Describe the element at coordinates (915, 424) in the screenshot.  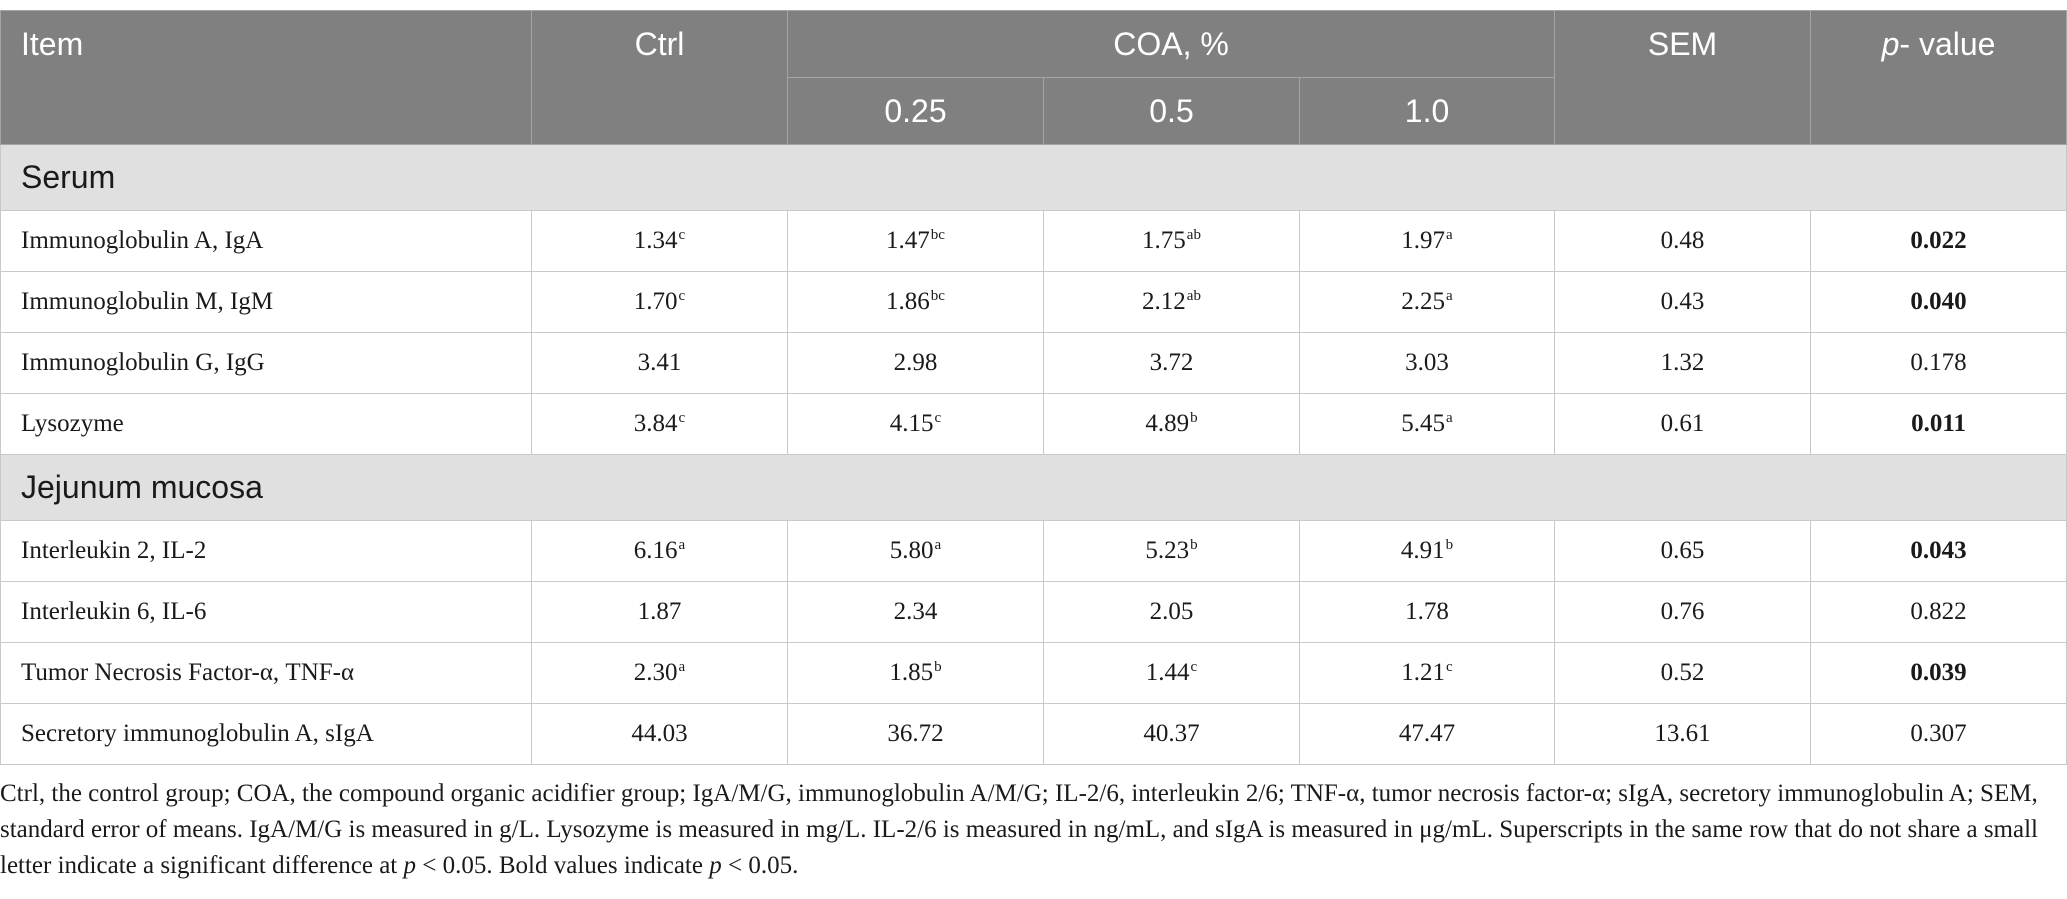
I see `value-cell-coa-0-25: 4.15c` at that location.